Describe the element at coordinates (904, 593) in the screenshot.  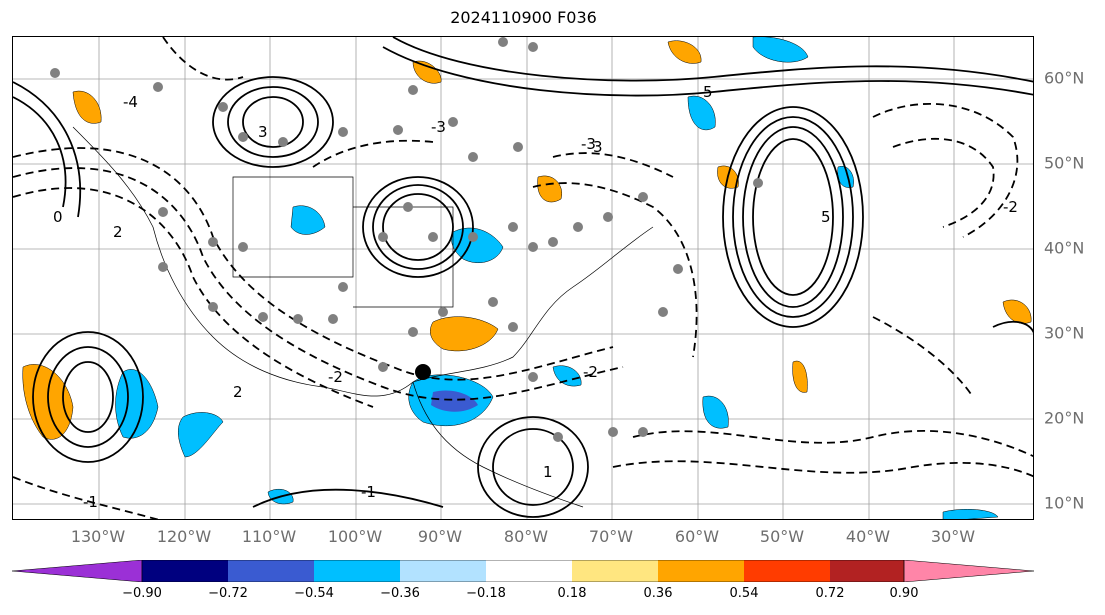
I see `colorbar-tick: 0.90` at that location.